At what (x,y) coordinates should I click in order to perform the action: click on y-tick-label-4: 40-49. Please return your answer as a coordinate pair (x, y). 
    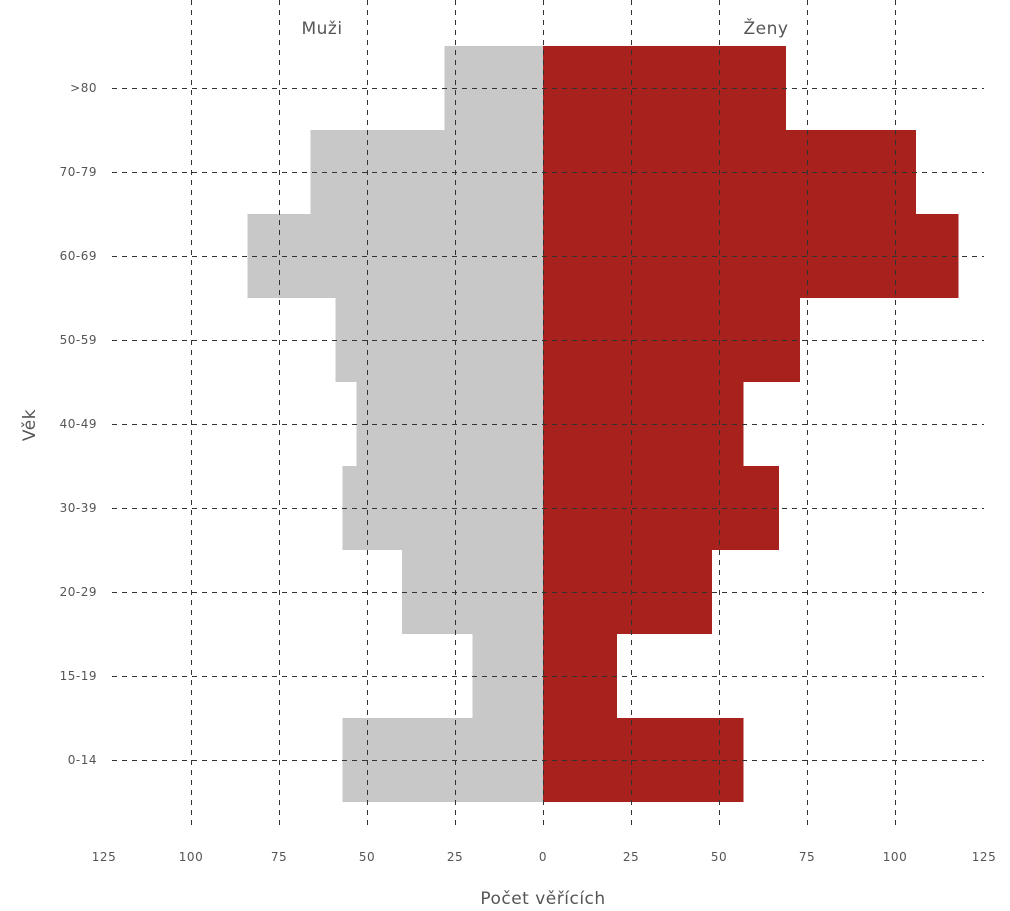
    Looking at the image, I should click on (78, 424).